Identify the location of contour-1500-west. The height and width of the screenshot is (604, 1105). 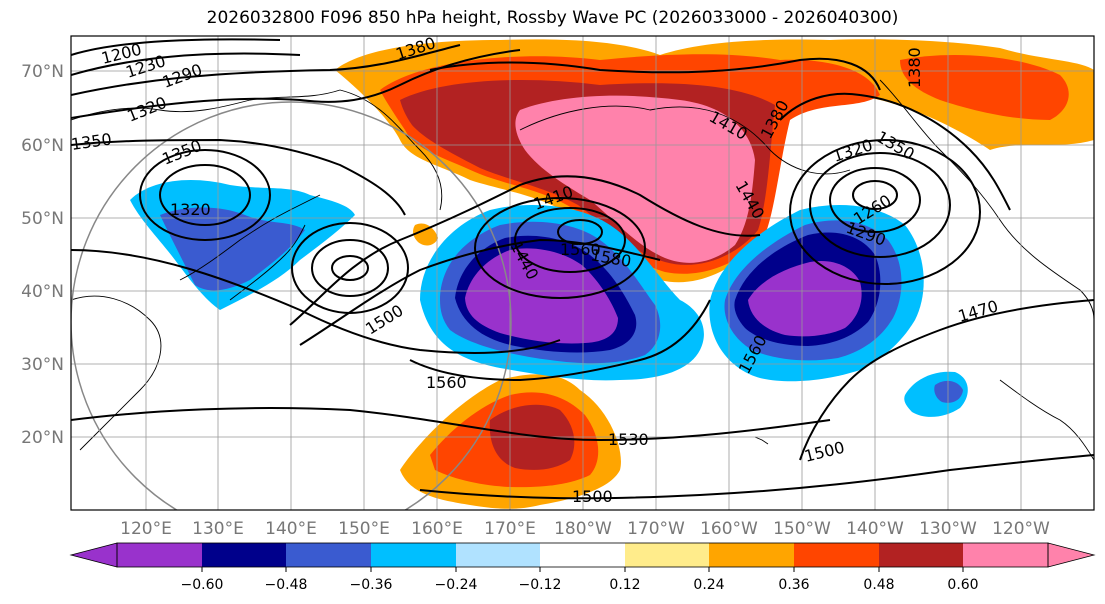
(316, 301).